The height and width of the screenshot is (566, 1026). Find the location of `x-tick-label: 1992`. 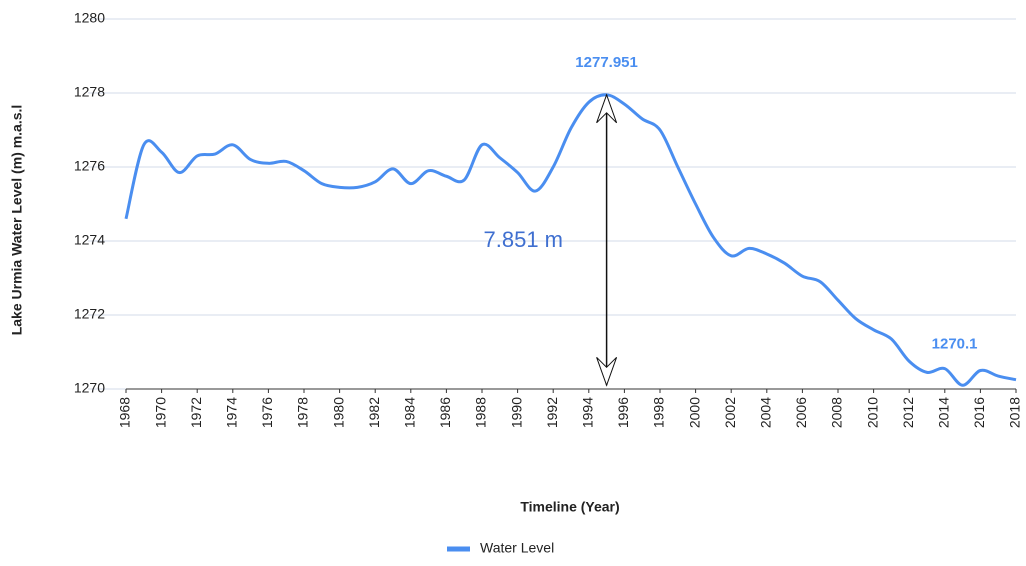

x-tick-label: 1992 is located at coordinates (552, 412).